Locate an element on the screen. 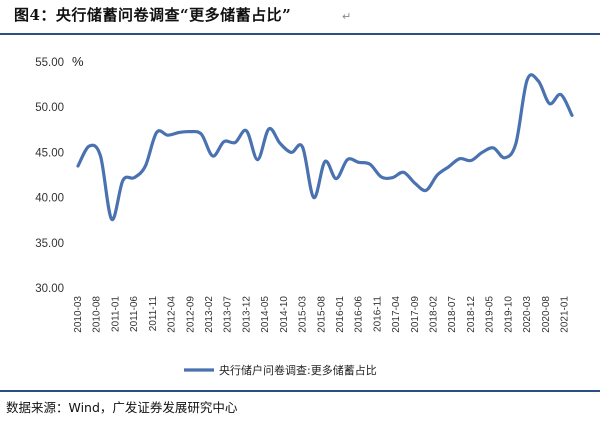  source-note: 数据来源：Wind，广发证券发展研究中心 is located at coordinates (122, 407).